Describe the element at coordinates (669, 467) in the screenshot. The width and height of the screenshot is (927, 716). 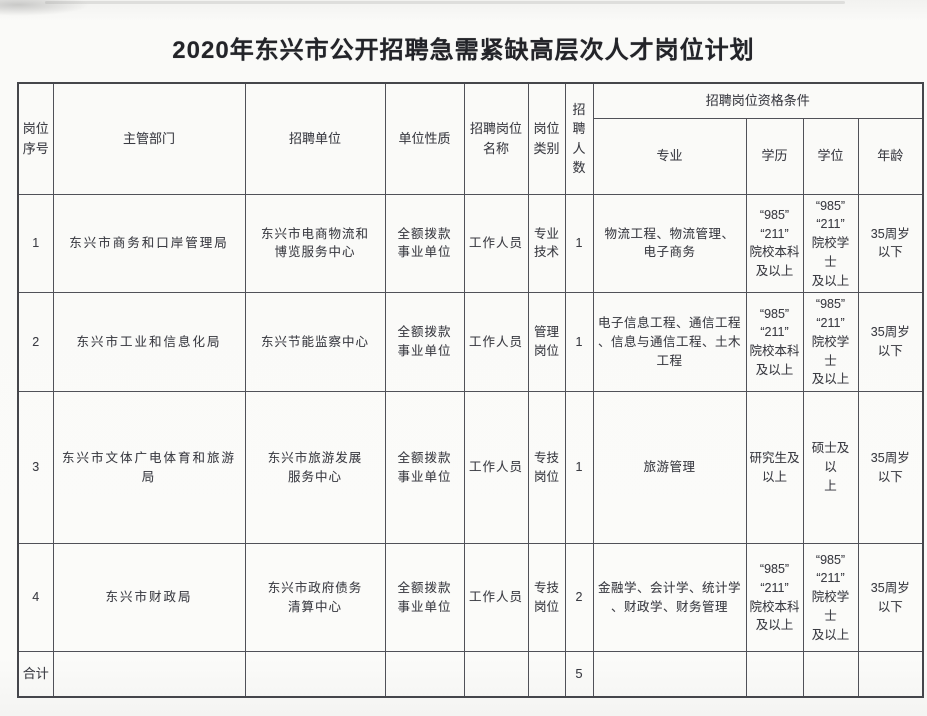
I see `cell-major: 旅游管理` at that location.